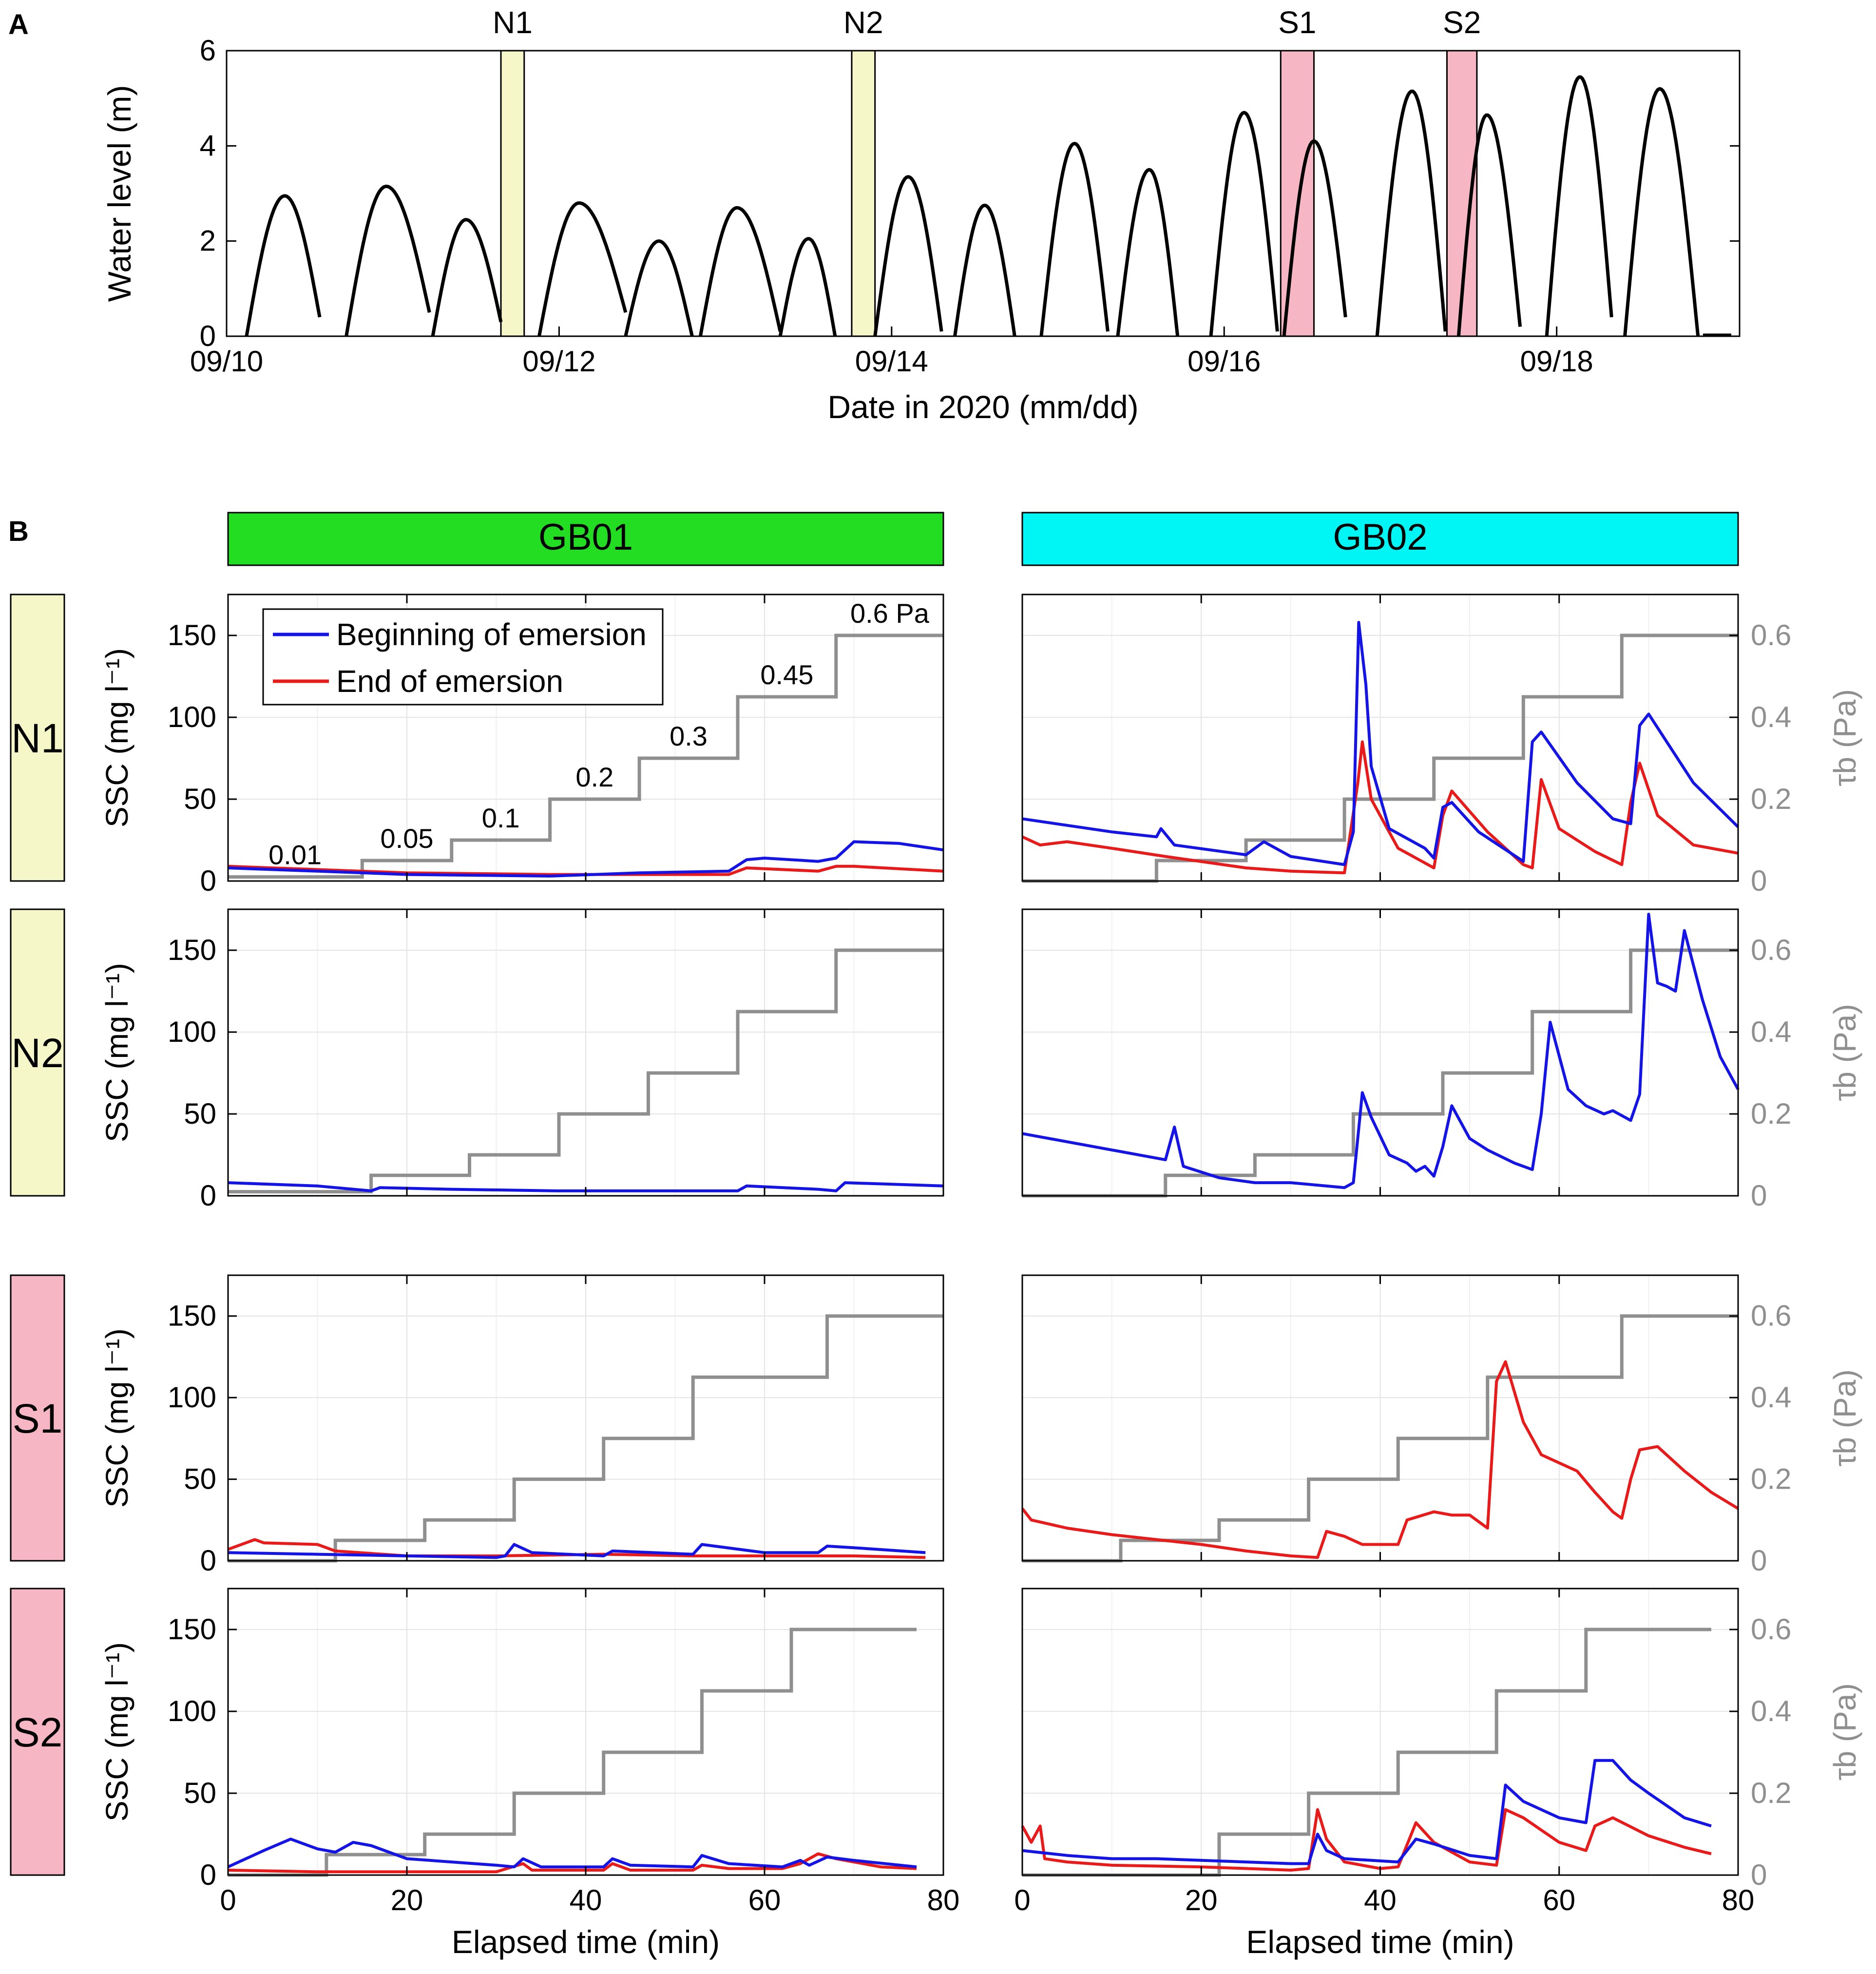 The width and height of the screenshot is (1876, 1974). What do you see at coordinates (407, 838) in the screenshot?
I see `stress-step-label: 0.05` at bounding box center [407, 838].